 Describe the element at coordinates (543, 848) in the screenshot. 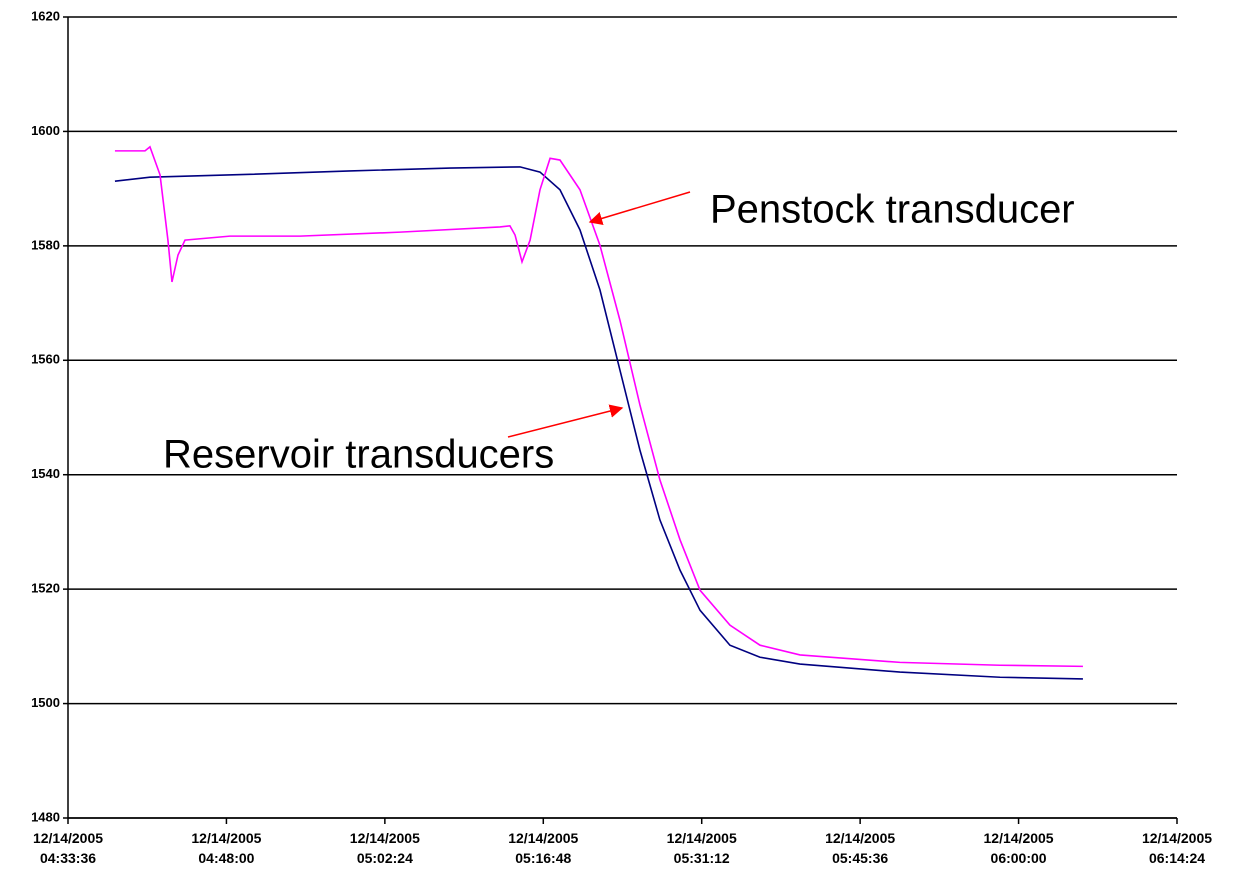

I see `x-tick-label: 12/14/2005 05:16:48` at that location.